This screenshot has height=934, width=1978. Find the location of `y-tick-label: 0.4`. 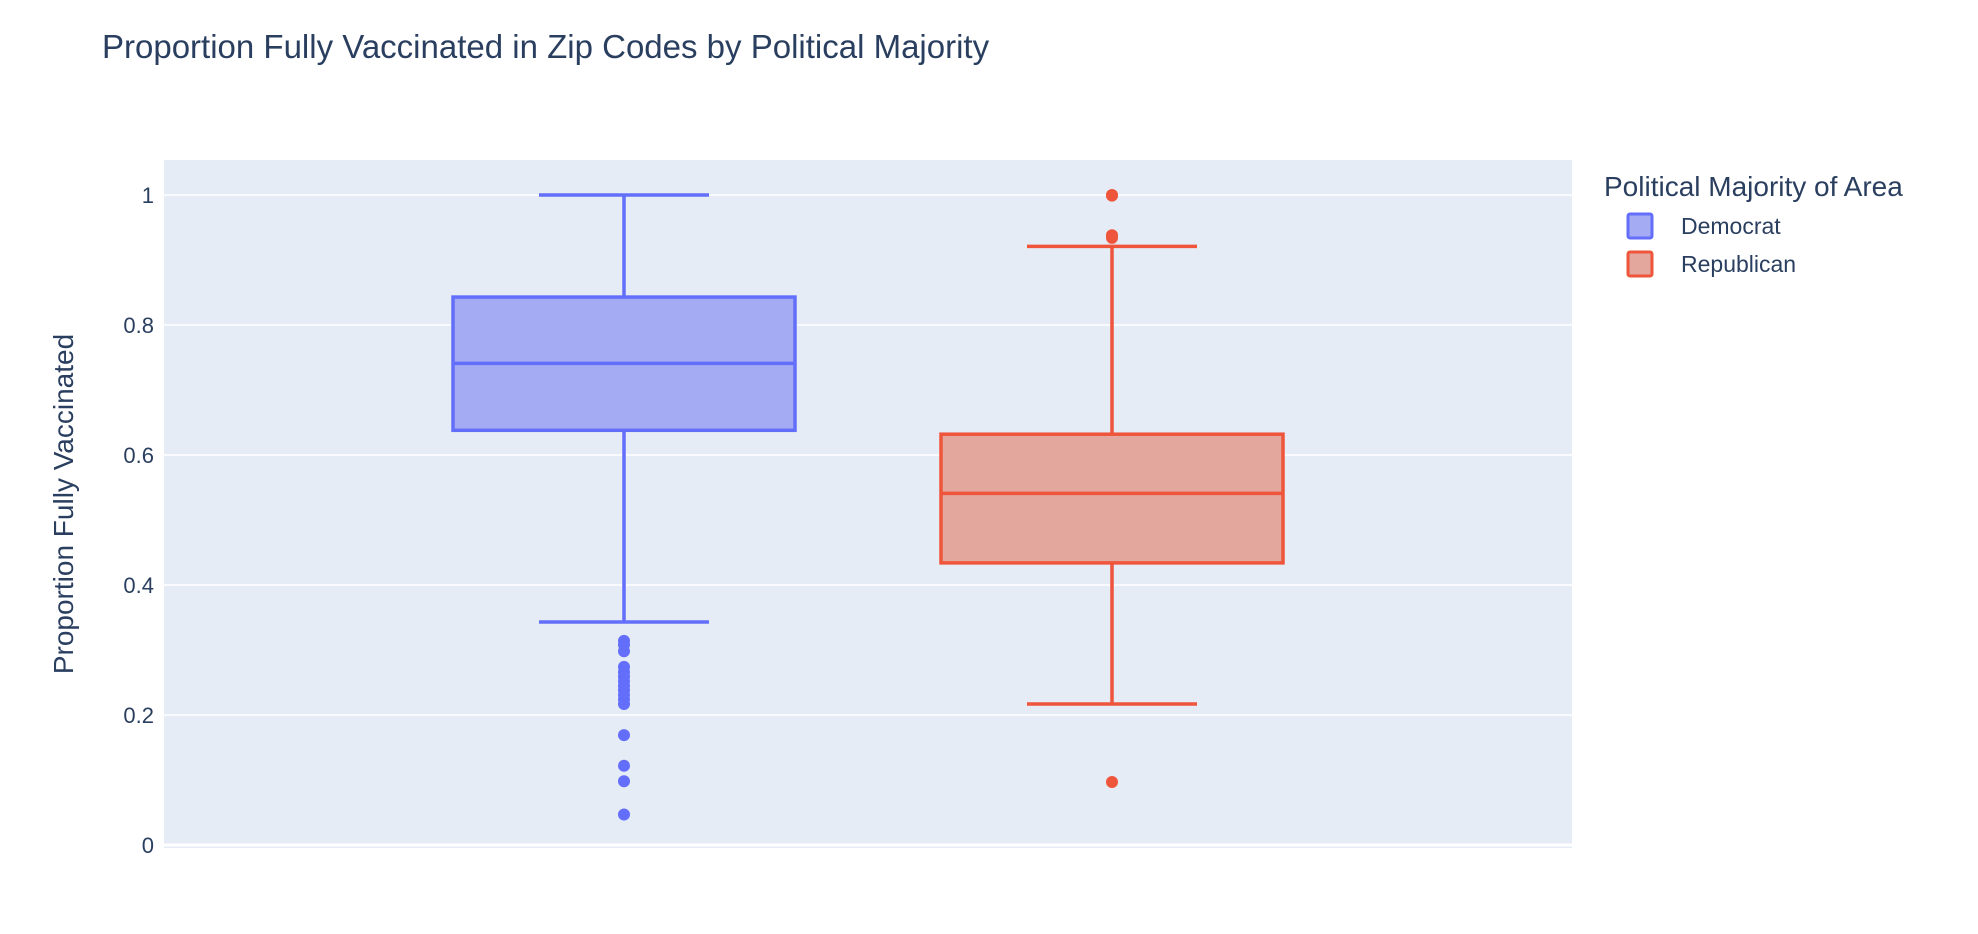

y-tick-label: 0.4 is located at coordinates (138, 585).